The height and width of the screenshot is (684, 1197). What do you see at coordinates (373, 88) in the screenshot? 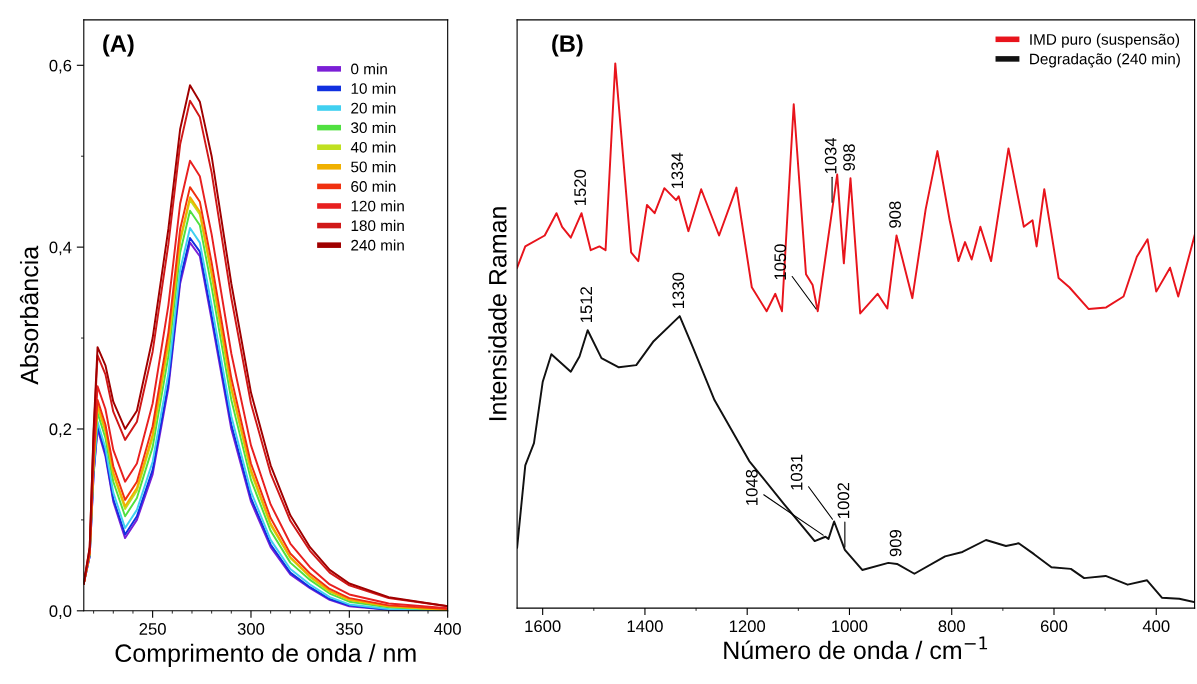
I see `legend-label: 10 min` at bounding box center [373, 88].